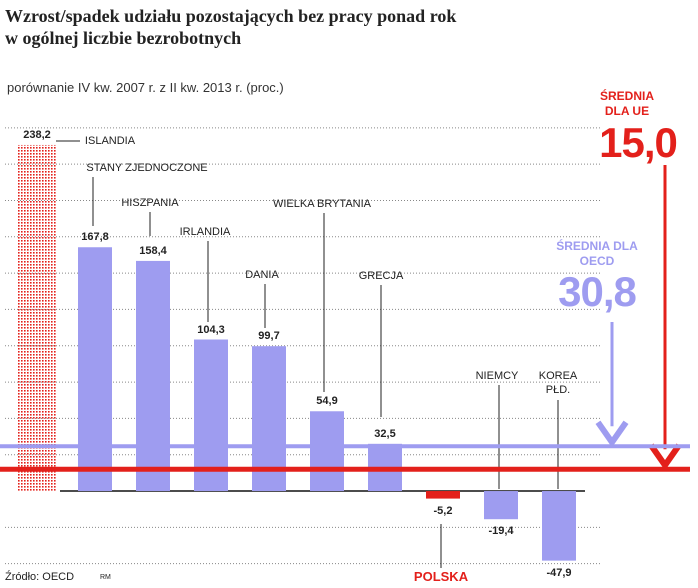  Describe the element at coordinates (147, 168) in the screenshot. I see `category-label: STANY ZJEDNOCZONE` at that location.